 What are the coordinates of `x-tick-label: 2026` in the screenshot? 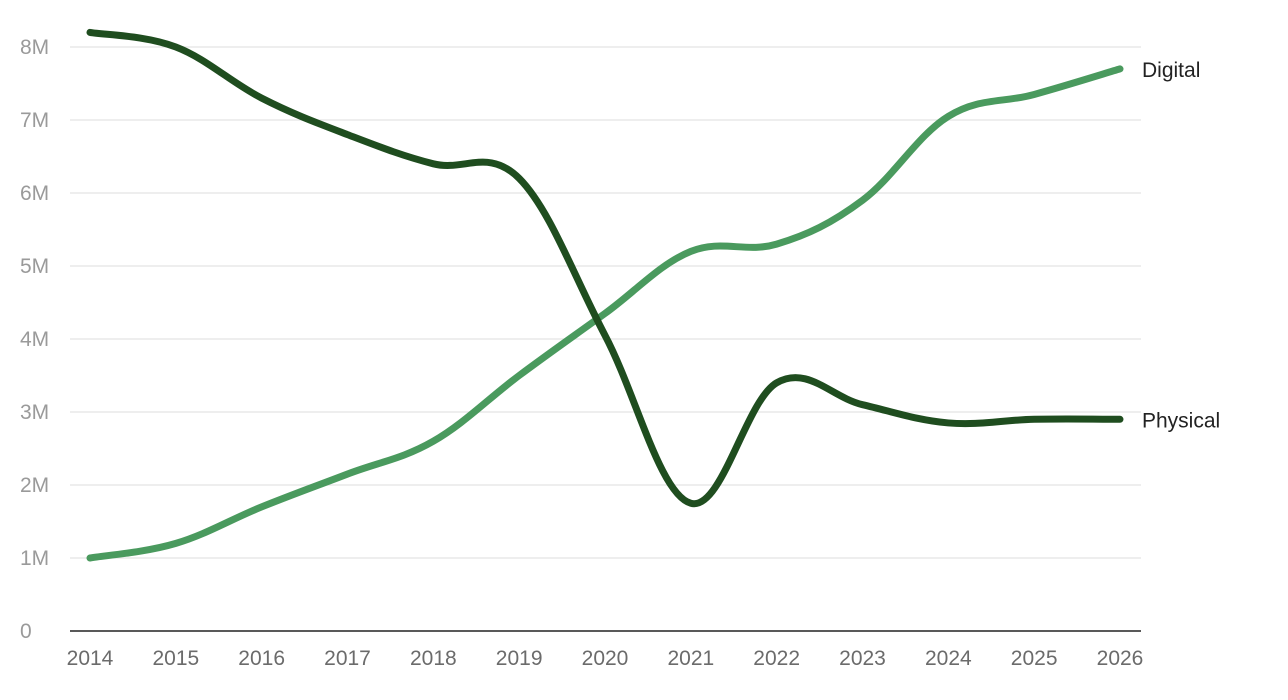 It's located at (1120, 658).